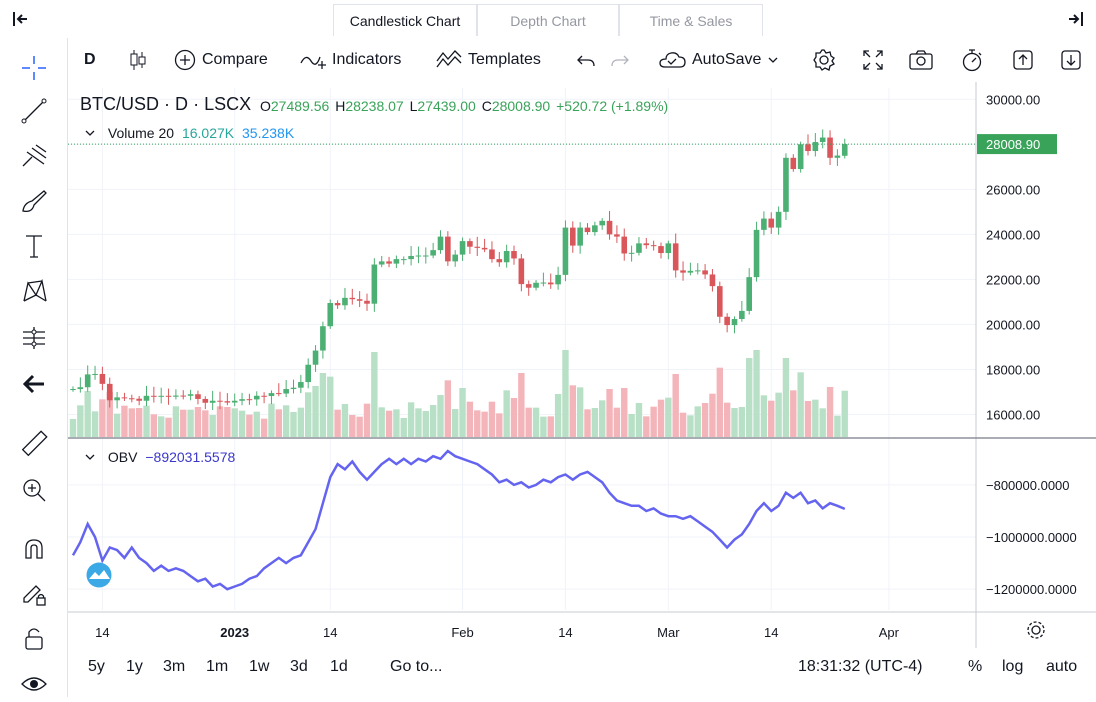 This screenshot has height=702, width=1096. I want to click on tab-candlestick-chart: Candlestick Chart, so click(405, 20).